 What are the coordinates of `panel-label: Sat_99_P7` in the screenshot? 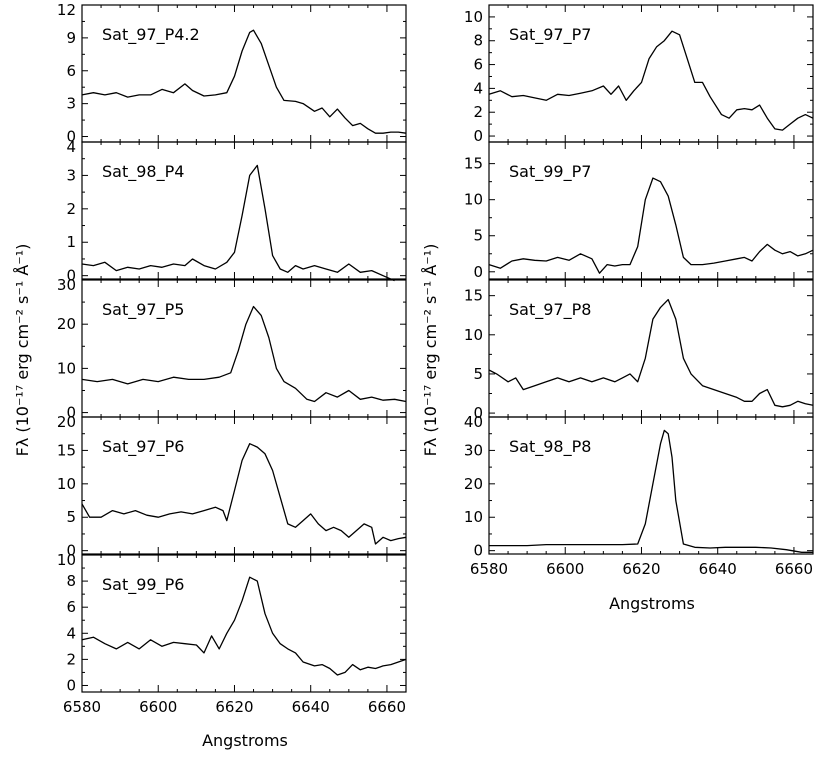 It's located at (550, 172).